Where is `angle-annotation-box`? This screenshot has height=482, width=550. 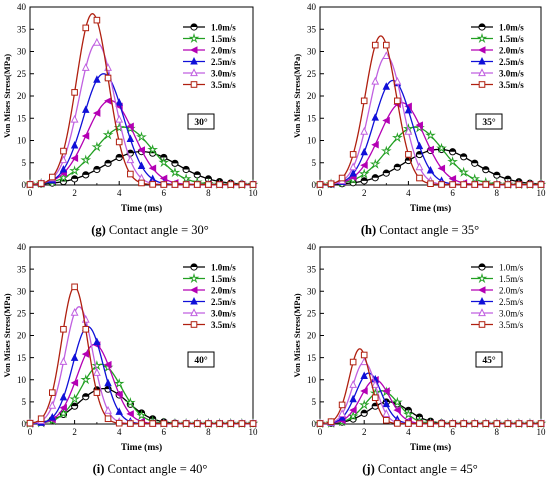 angle-annotation-box is located at coordinates (489, 121).